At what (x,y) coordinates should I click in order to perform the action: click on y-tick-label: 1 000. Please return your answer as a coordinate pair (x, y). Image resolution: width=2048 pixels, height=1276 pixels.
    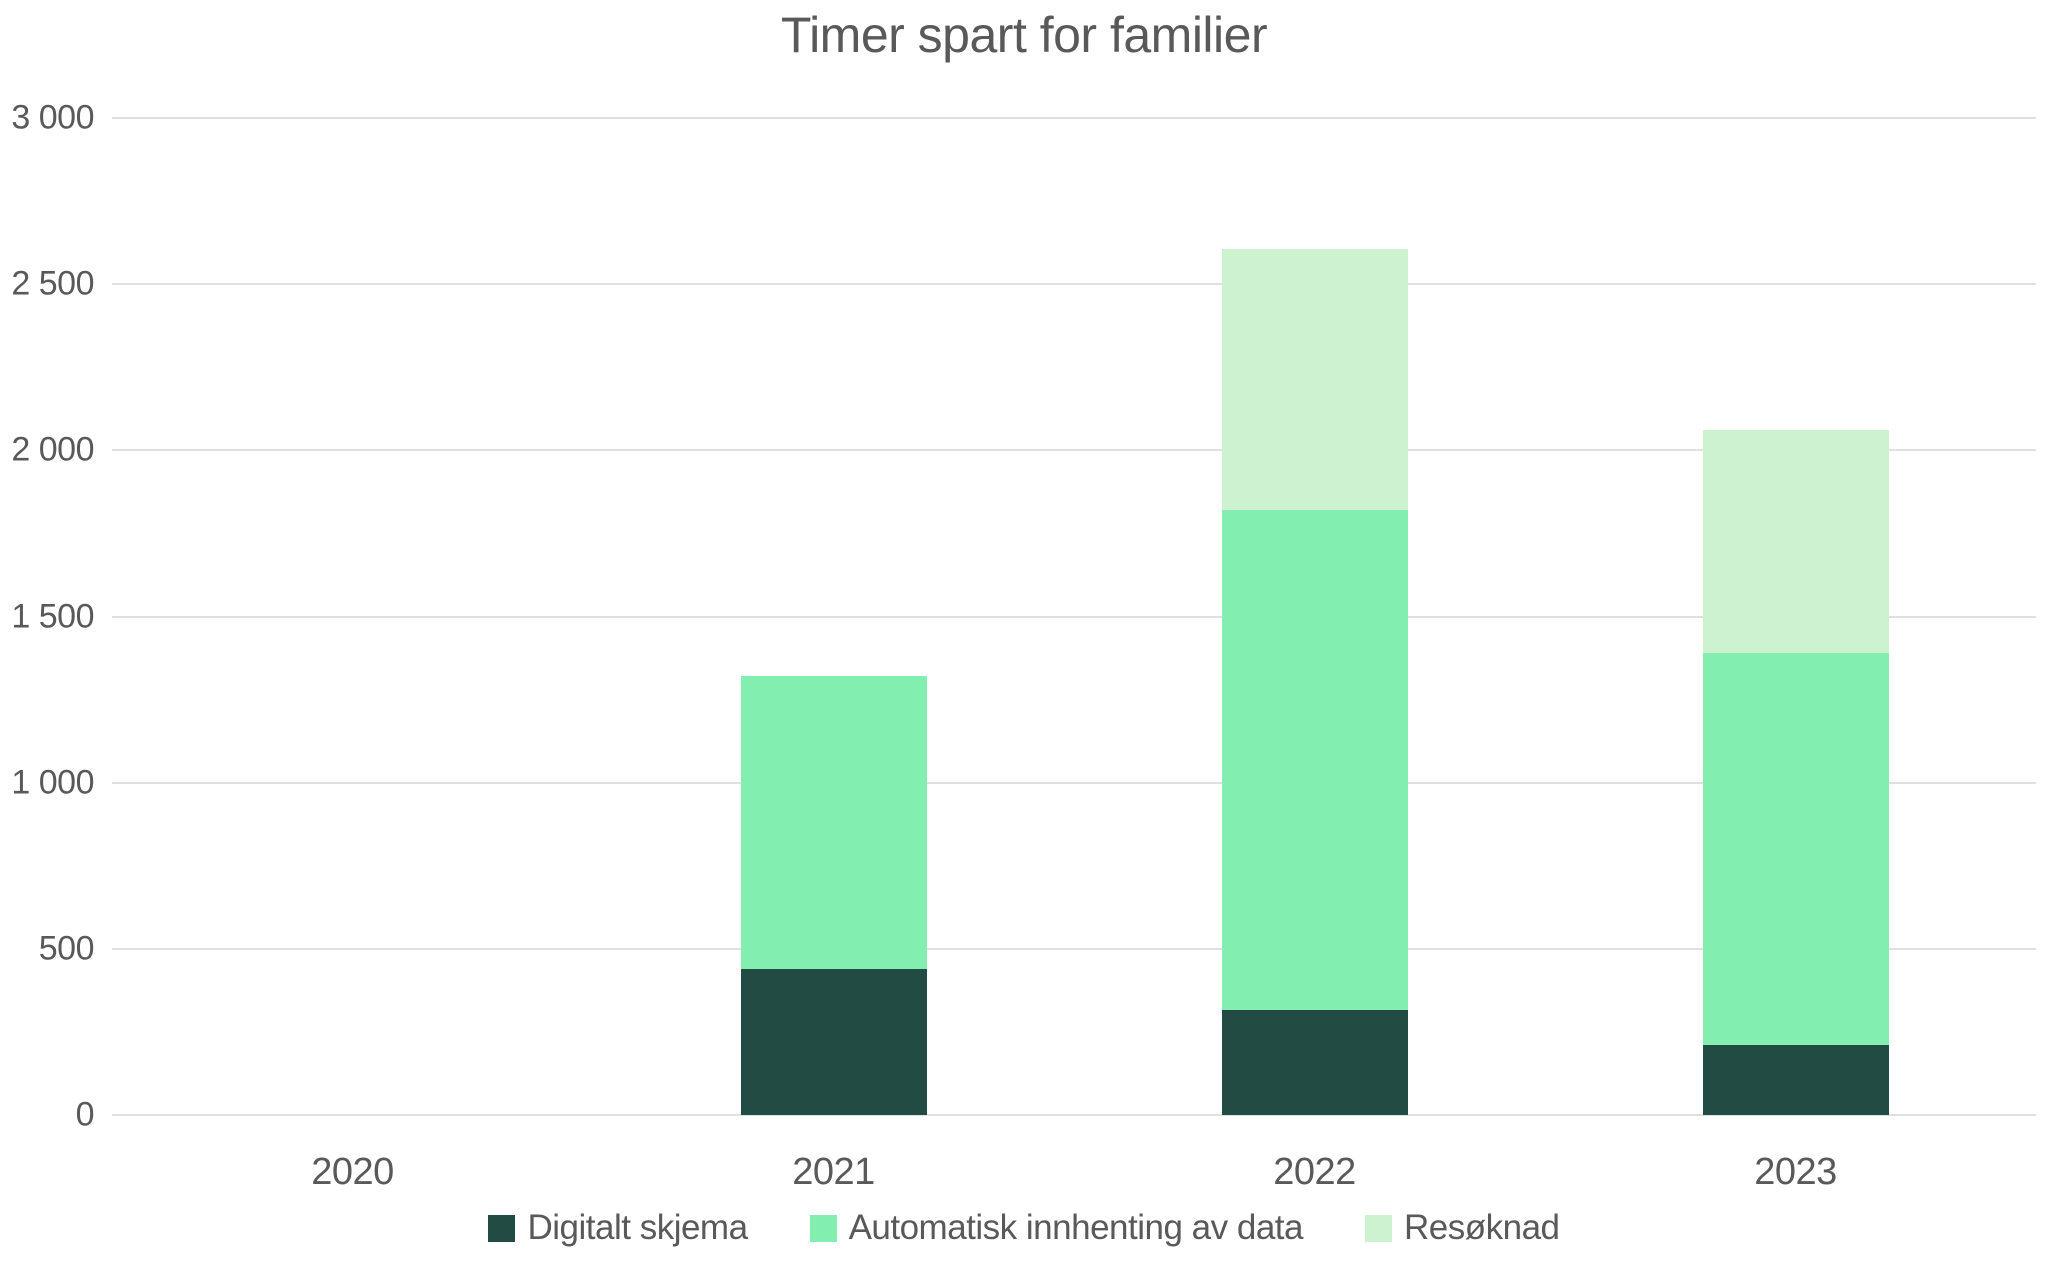
    Looking at the image, I should click on (52, 782).